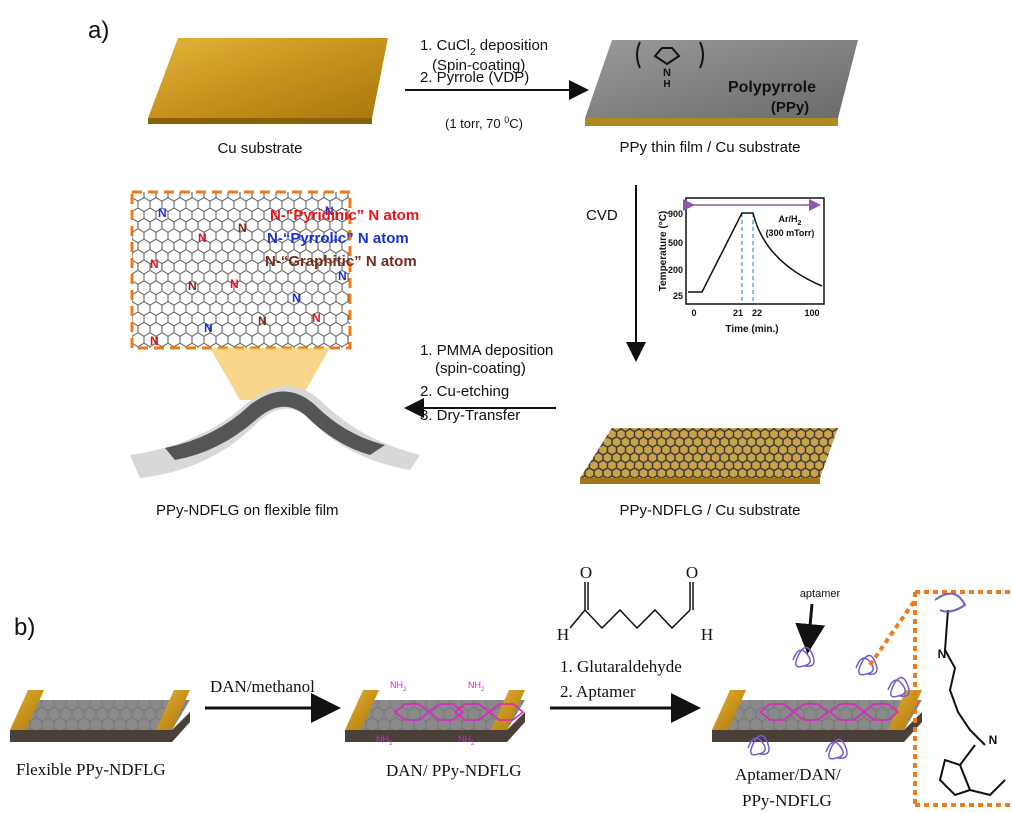 This screenshot has height=813, width=1012. Describe the element at coordinates (474, 123) in the screenshot. I see `text: (1 torr, 70` at that location.